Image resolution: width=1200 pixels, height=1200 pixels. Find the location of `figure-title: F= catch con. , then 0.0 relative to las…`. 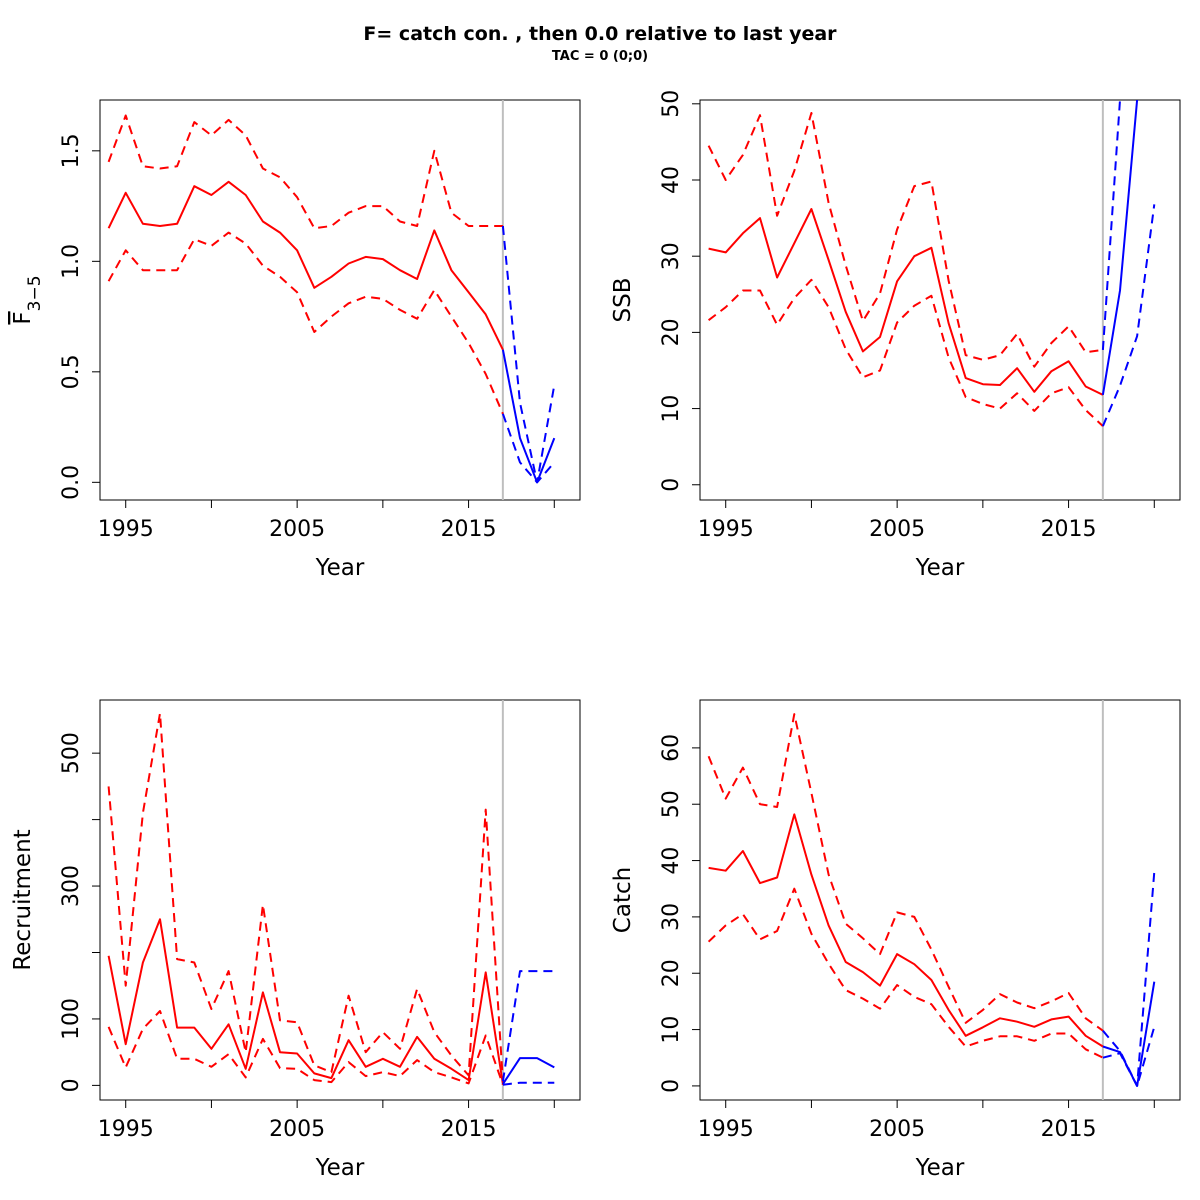

figure-title: F= catch con. , then 0.0 relative to las… is located at coordinates (600, 34).